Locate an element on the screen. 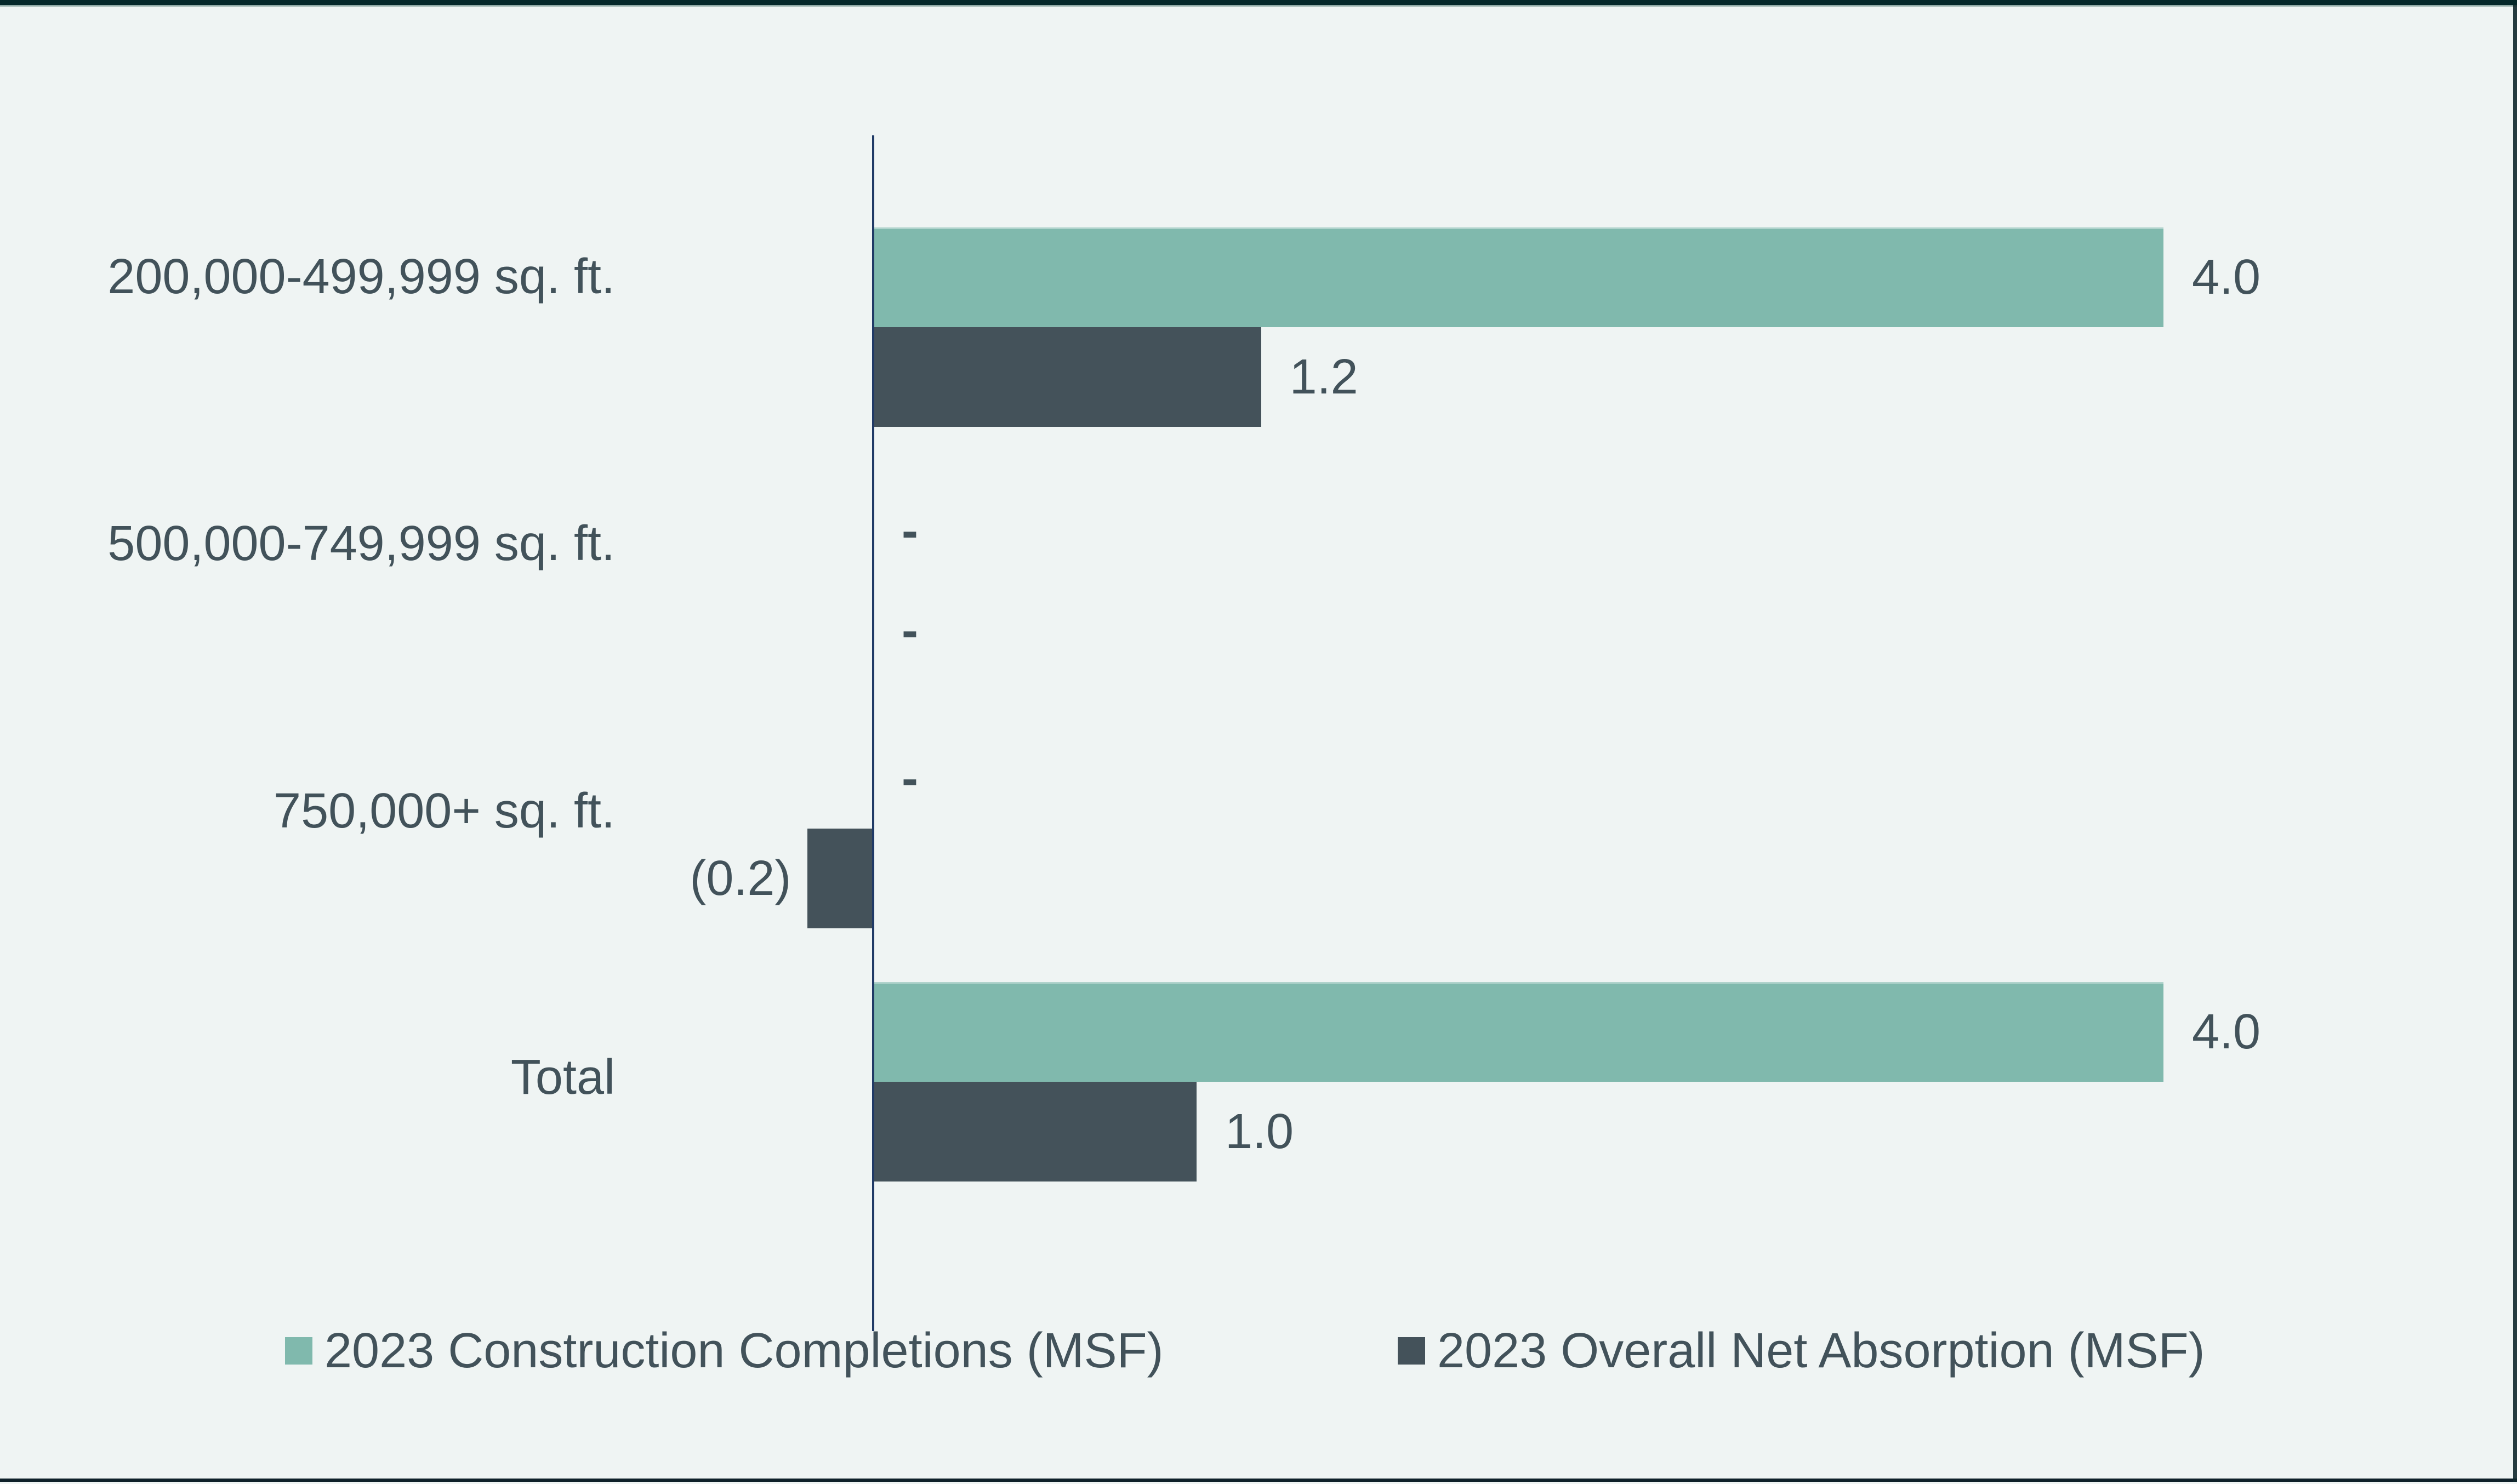 The width and height of the screenshot is (2517, 1484). value-label: 1.2 is located at coordinates (1324, 377).